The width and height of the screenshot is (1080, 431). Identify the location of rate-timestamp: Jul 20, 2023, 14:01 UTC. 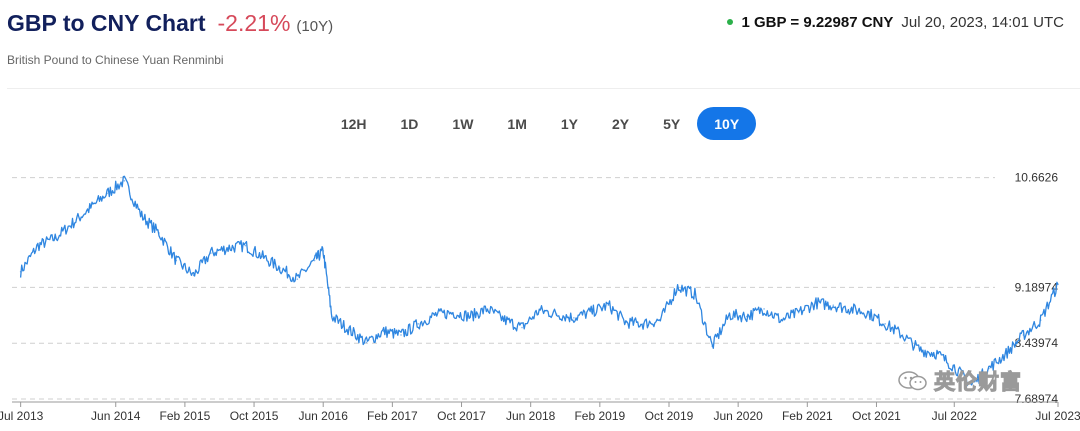
(982, 22).